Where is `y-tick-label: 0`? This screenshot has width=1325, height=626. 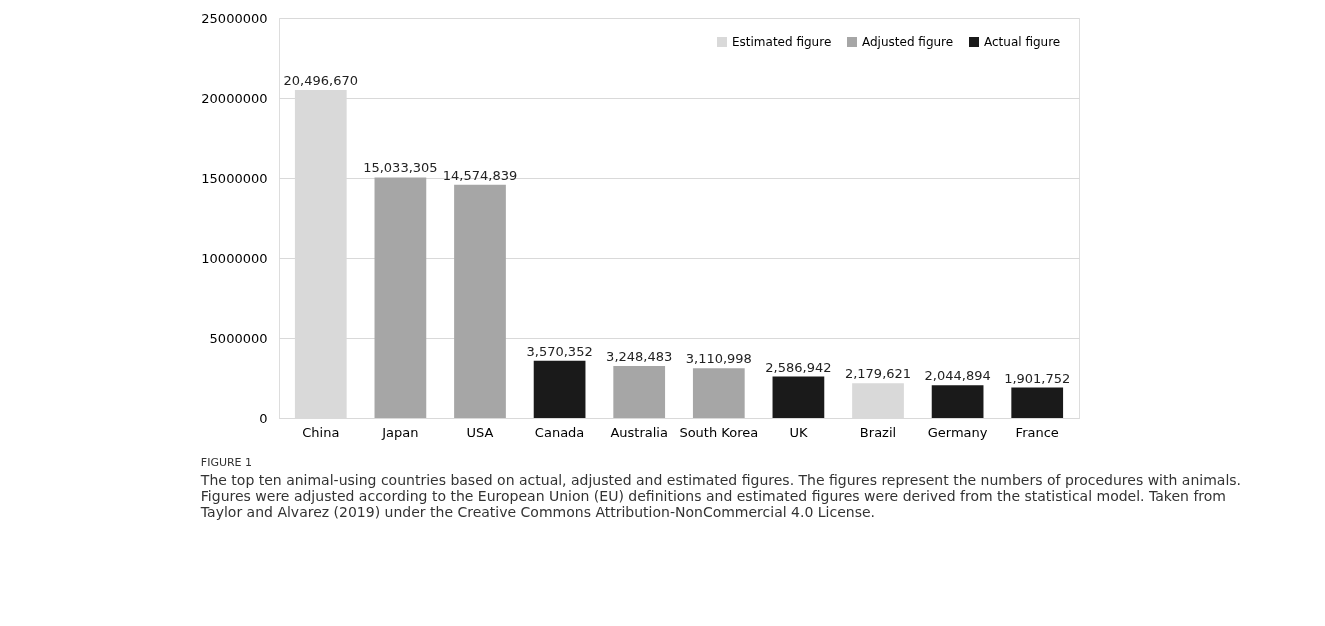
y-tick-label: 0 is located at coordinates (263, 418).